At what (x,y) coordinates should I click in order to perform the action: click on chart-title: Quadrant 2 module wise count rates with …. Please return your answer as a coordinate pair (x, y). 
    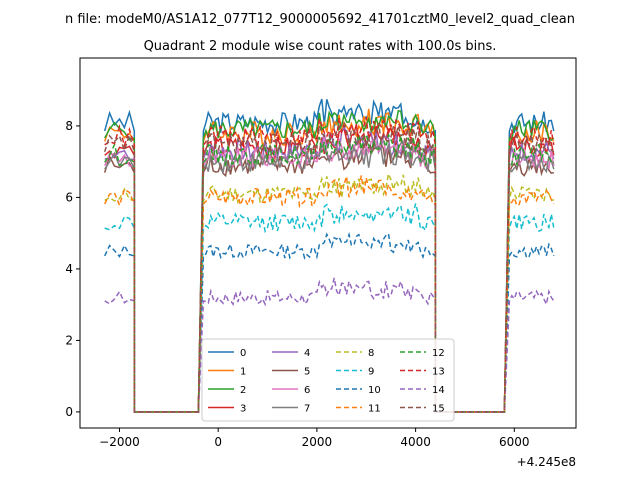
    Looking at the image, I should click on (320, 46).